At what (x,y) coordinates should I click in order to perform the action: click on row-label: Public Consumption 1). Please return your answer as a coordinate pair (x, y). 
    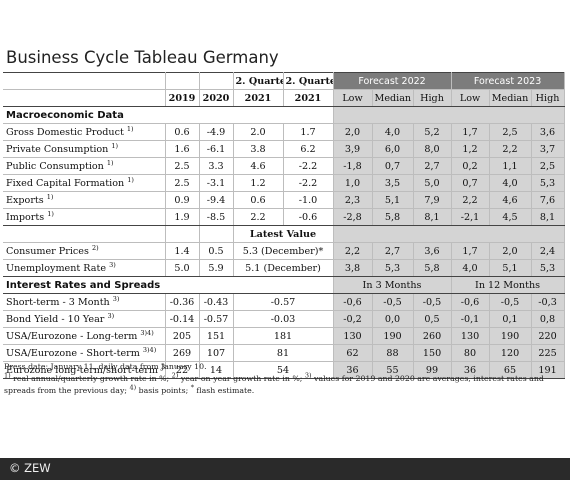
    Looking at the image, I should click on (84, 166).